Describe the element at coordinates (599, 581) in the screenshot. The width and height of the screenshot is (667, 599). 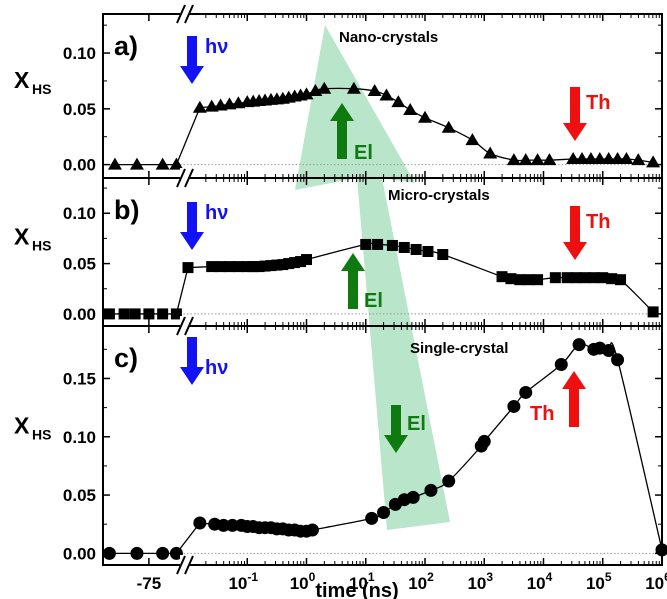
I see `x-tick-label: 10⁵` at that location.